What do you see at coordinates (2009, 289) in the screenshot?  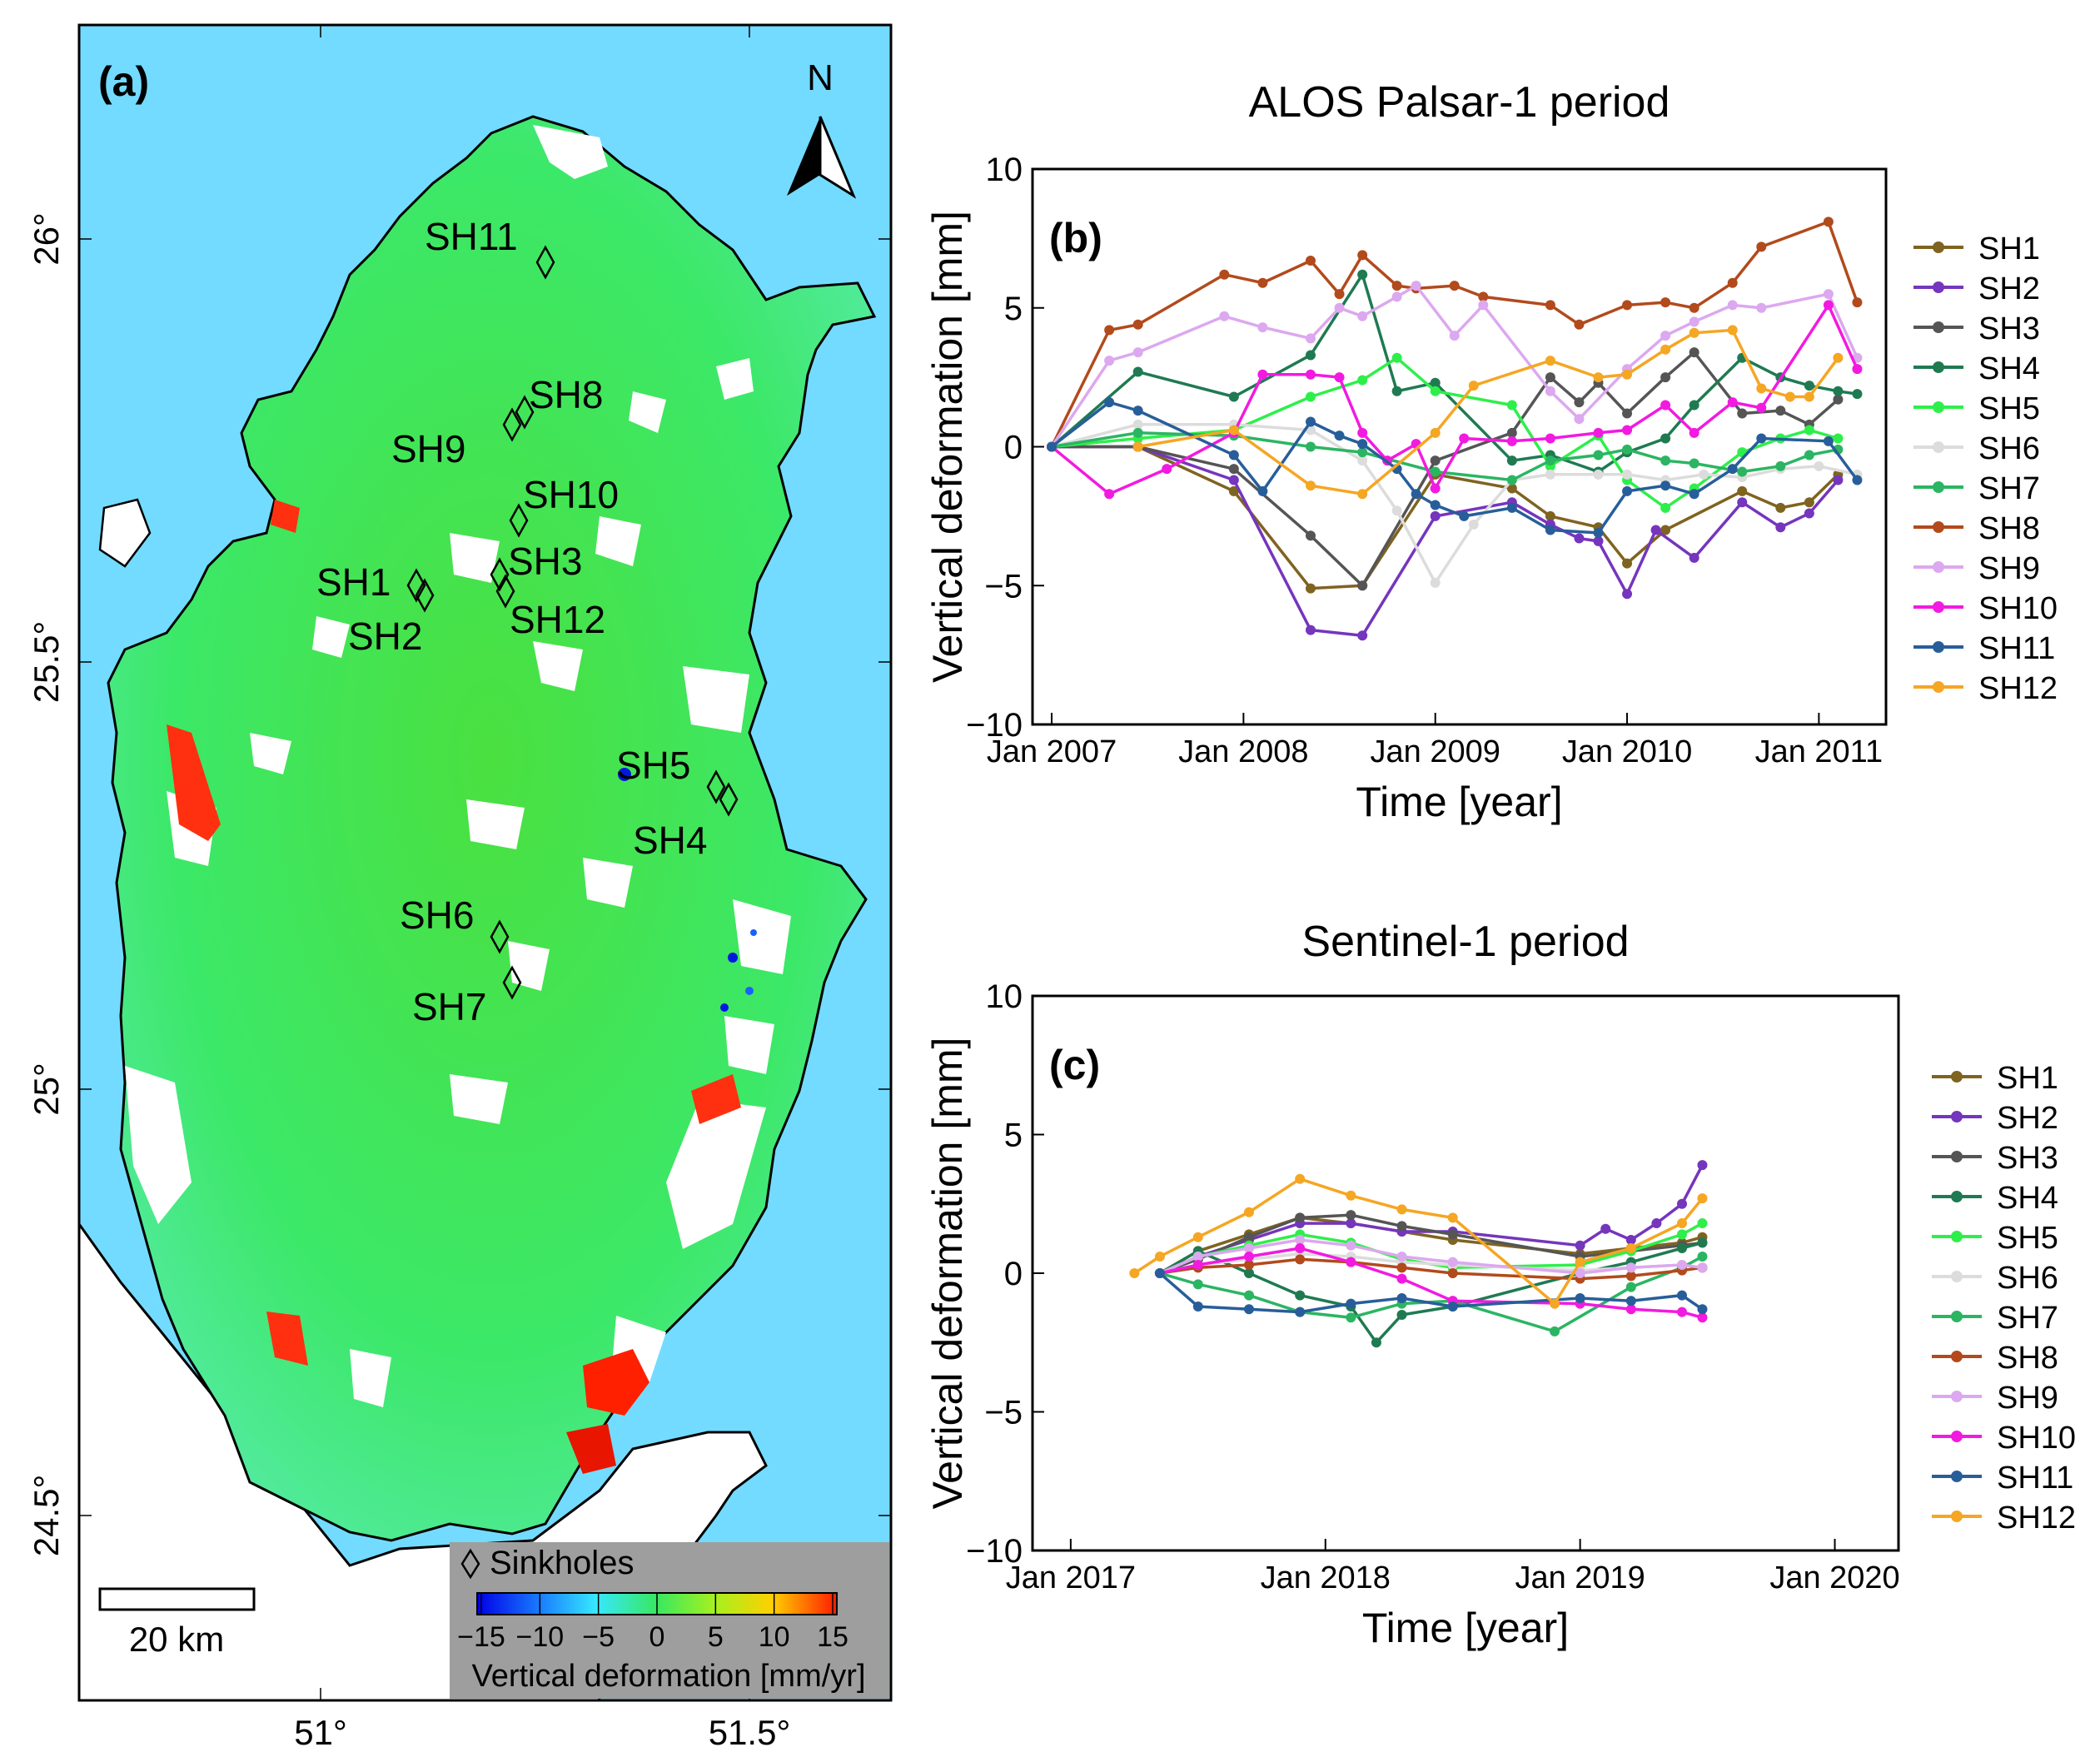 I see `legend-label-sh2: SH2` at bounding box center [2009, 289].